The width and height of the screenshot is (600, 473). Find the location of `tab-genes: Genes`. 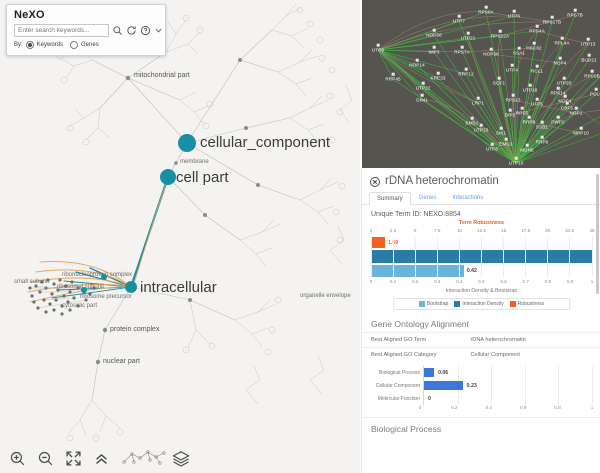

tab-genes: Genes is located at coordinates (427, 198).